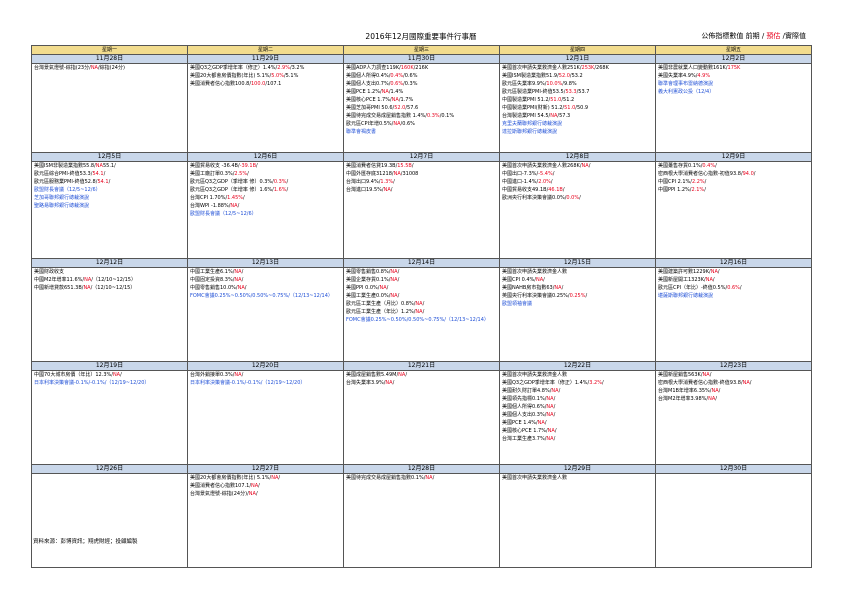 The height and width of the screenshot is (595, 842). I want to click on event-line: 美國首次申請失業救濟金人數, so click(577, 479).